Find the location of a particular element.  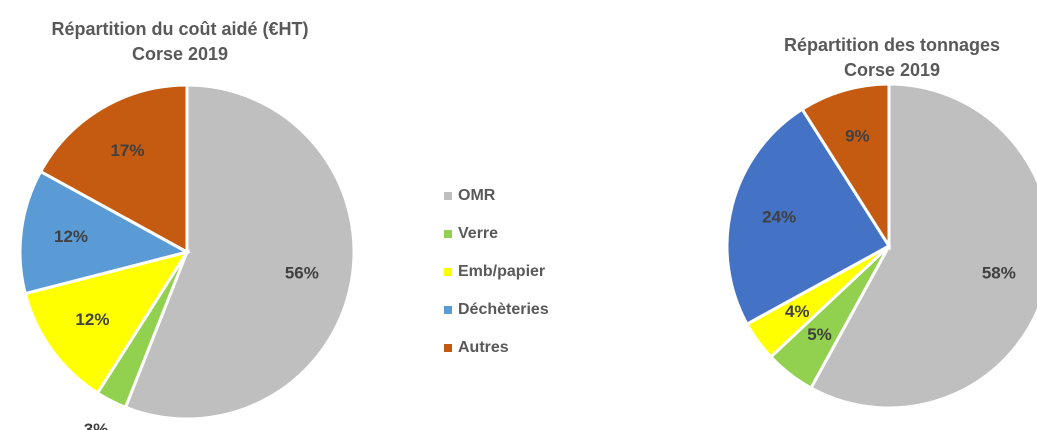

data-label: 56% is located at coordinates (302, 272).